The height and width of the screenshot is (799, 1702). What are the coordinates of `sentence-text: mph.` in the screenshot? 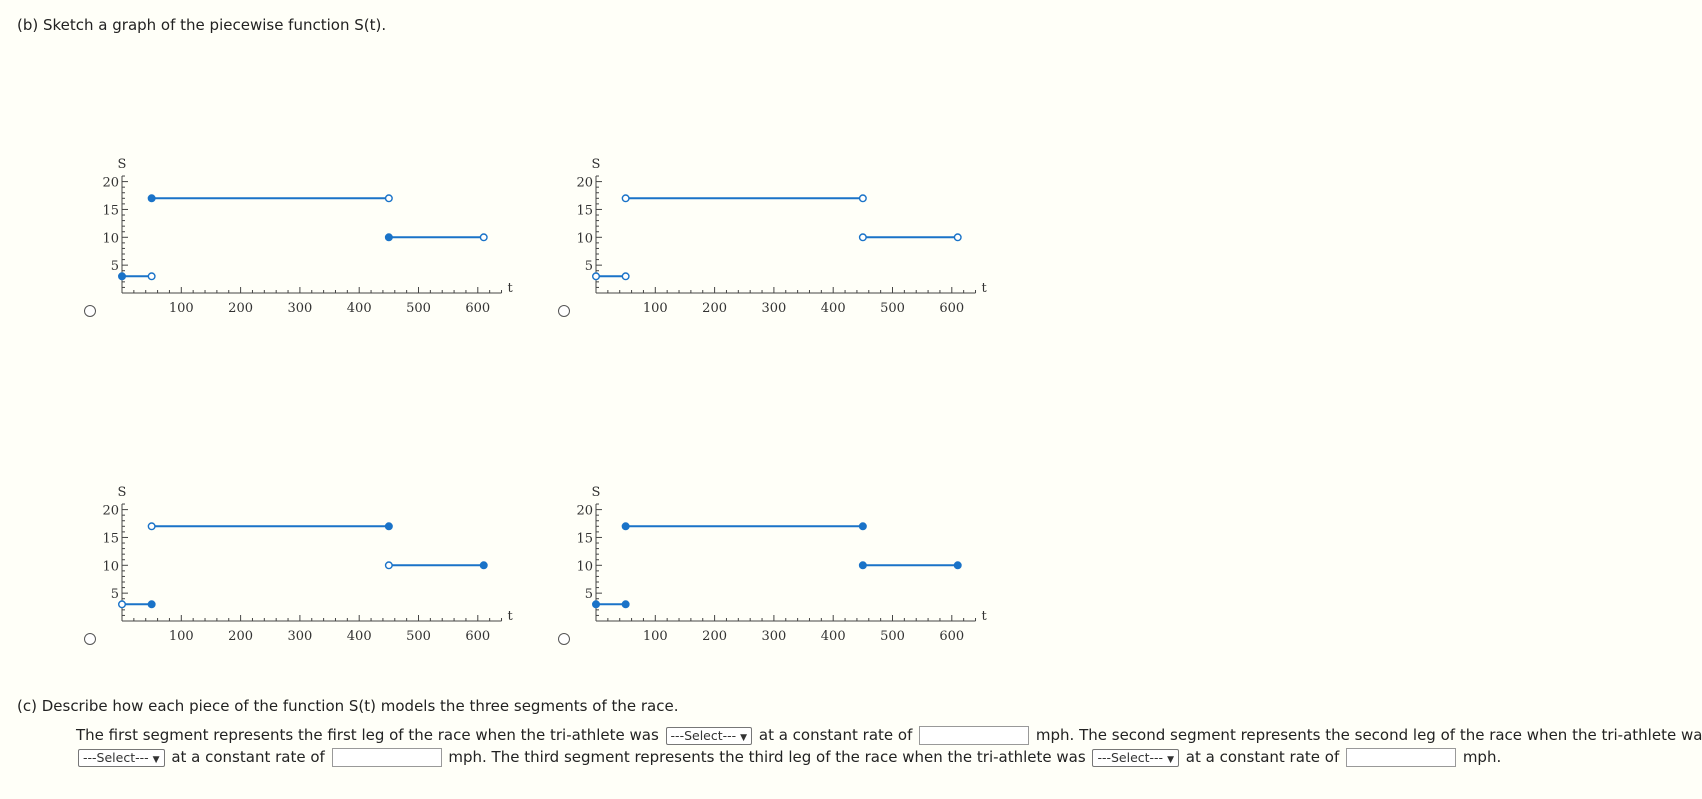 It's located at (1482, 757).